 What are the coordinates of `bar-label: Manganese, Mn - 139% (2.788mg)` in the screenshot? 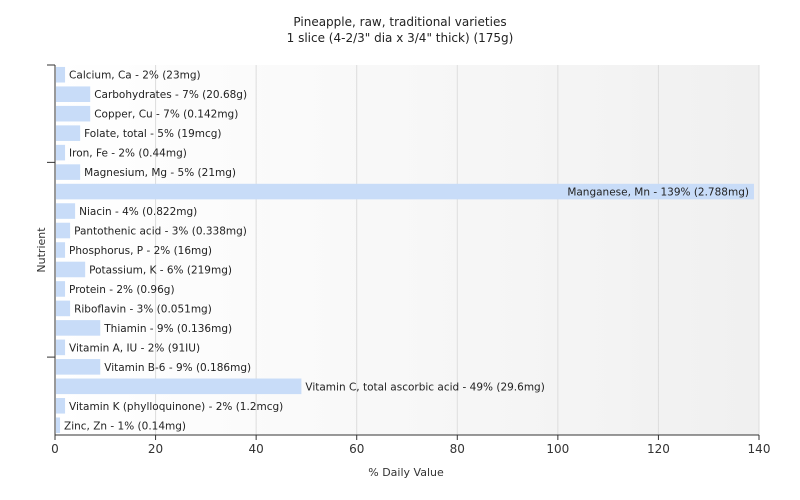 It's located at (658, 193).